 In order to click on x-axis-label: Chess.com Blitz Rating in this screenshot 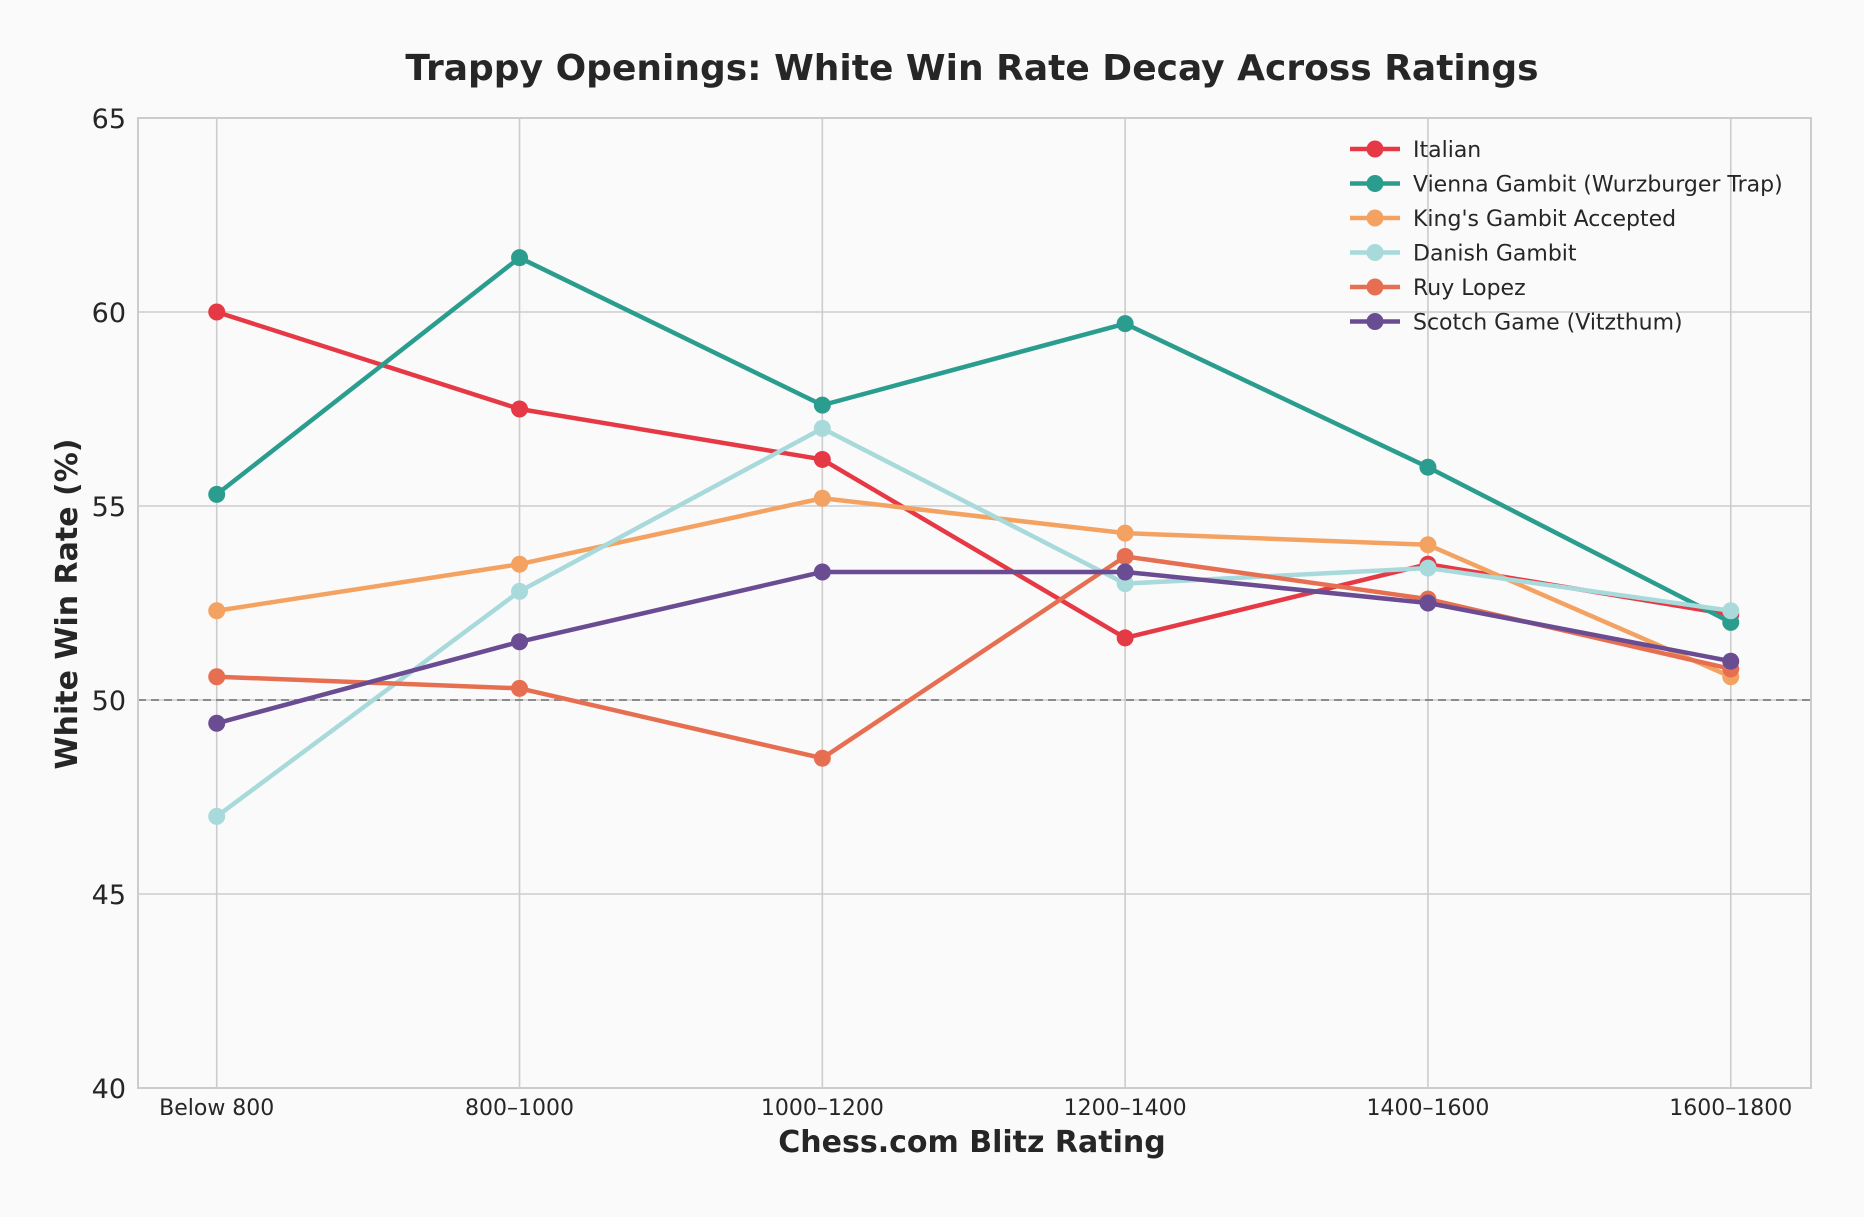, I will do `click(971, 1142)`.